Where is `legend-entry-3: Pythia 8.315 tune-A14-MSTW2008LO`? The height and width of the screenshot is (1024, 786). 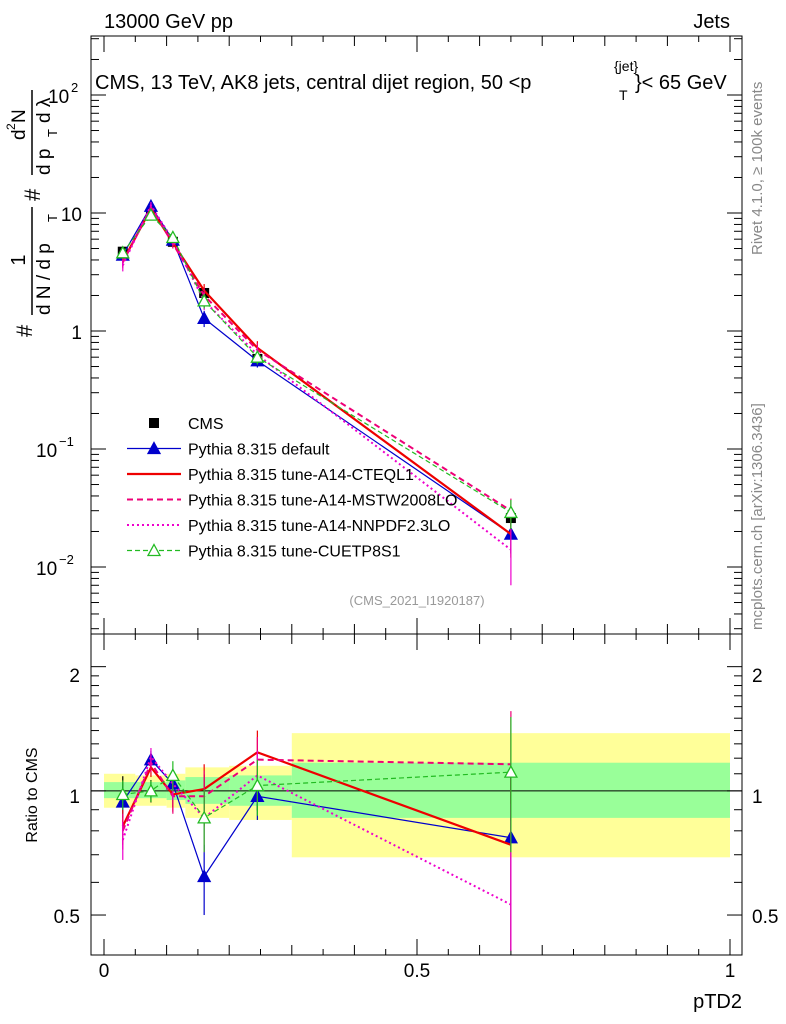 legend-entry-3: Pythia 8.315 tune-A14-MSTW2008LO is located at coordinates (292, 501).